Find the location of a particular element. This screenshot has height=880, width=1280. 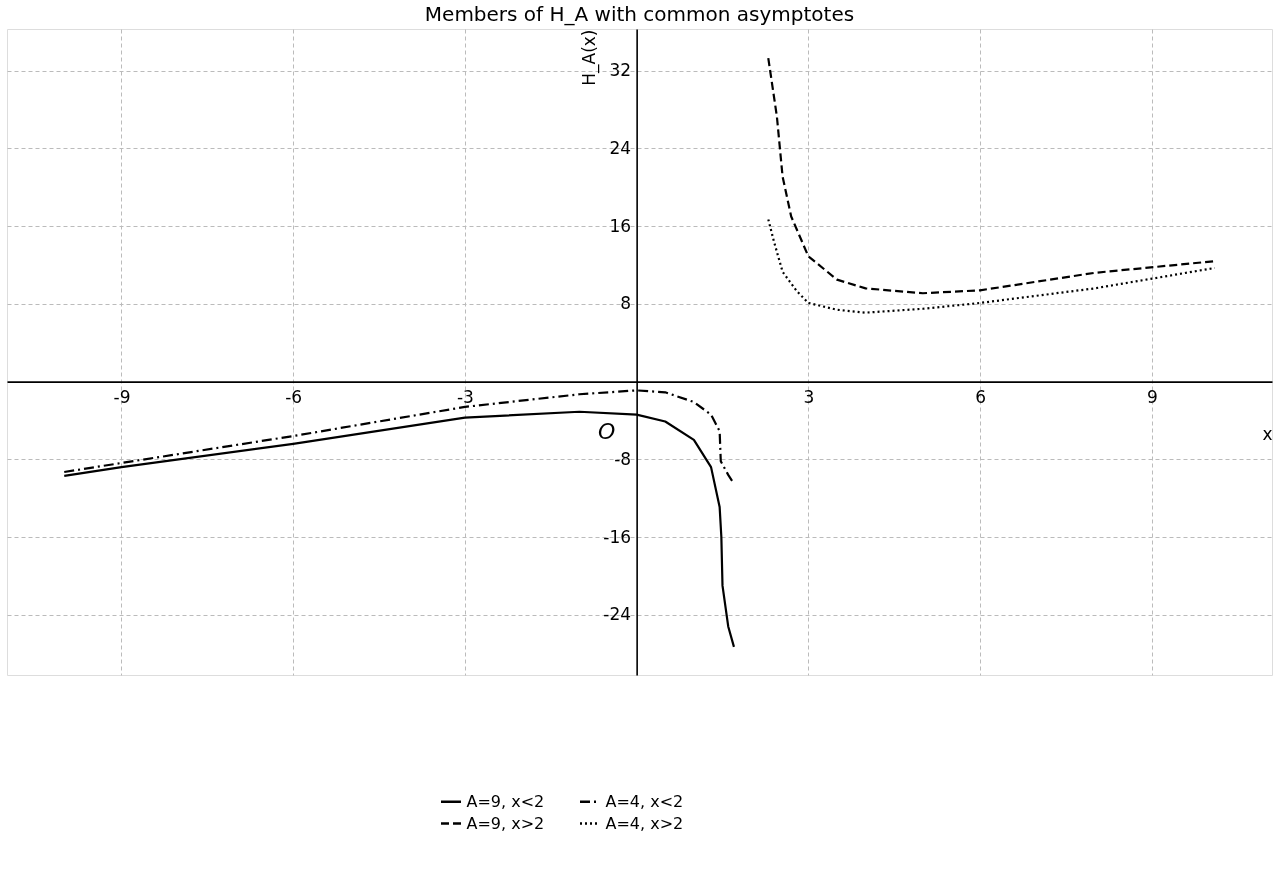

y-tick-label: 16 is located at coordinates (620, 225).